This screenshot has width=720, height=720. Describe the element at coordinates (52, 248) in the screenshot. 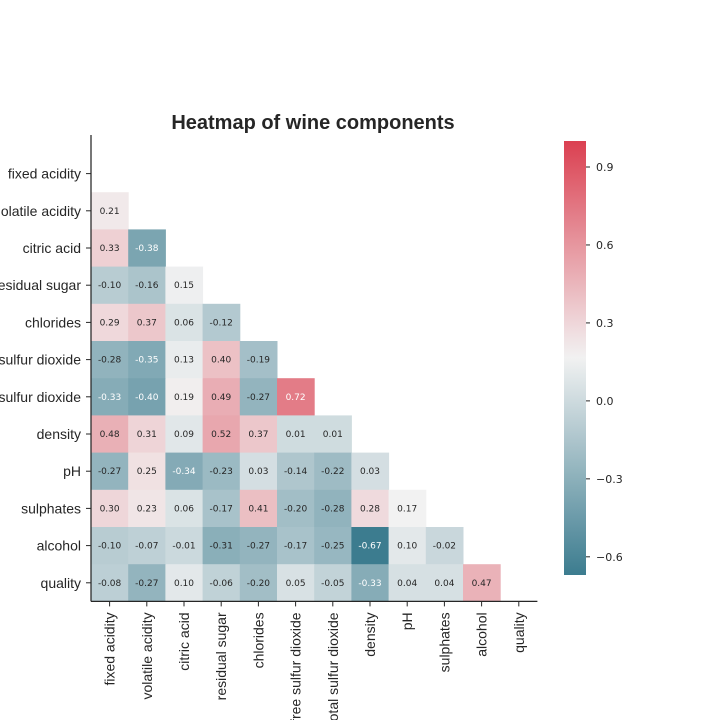

I see `y-tick-label: citric acid` at that location.